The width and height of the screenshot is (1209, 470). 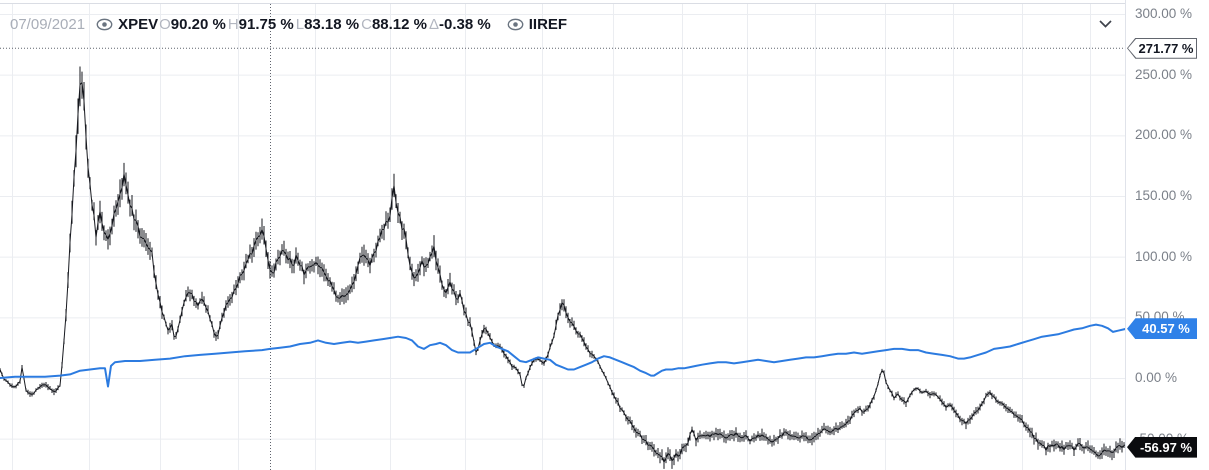 What do you see at coordinates (138, 24) in the screenshot?
I see `legend-symbol-xpev: XPEV` at bounding box center [138, 24].